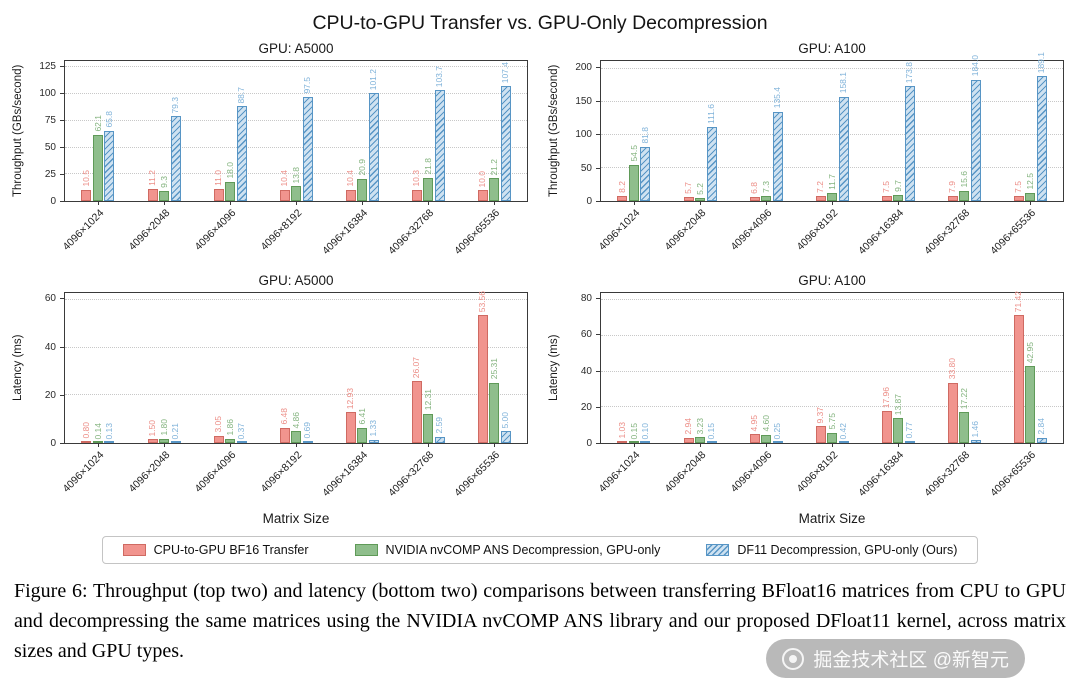 The width and height of the screenshot is (1080, 698). What do you see at coordinates (152, 178) in the screenshot?
I see `bar-value-transfer: 11.2` at bounding box center [152, 178].